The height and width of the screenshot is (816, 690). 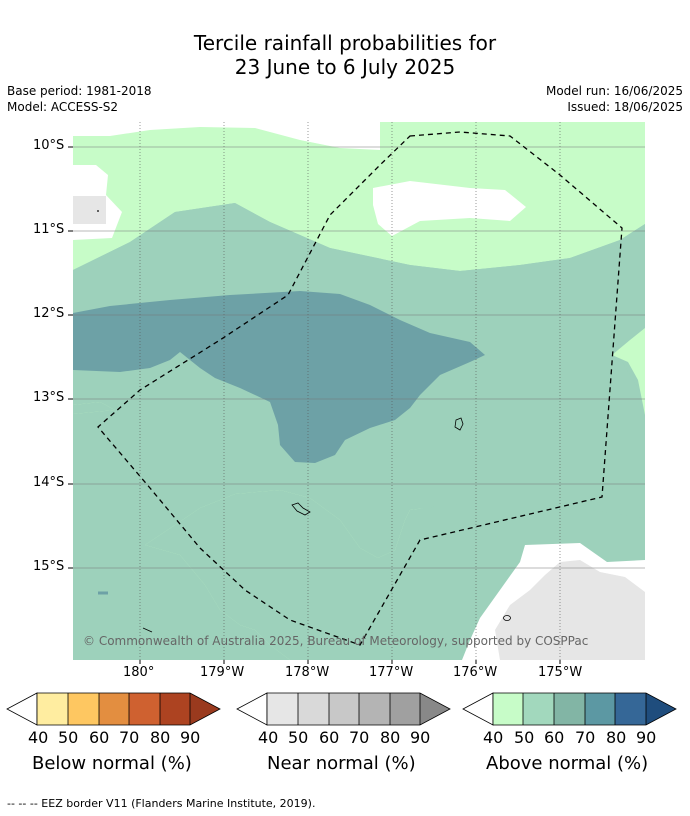 I want to click on lat-label: 10°S, so click(x=49, y=145).